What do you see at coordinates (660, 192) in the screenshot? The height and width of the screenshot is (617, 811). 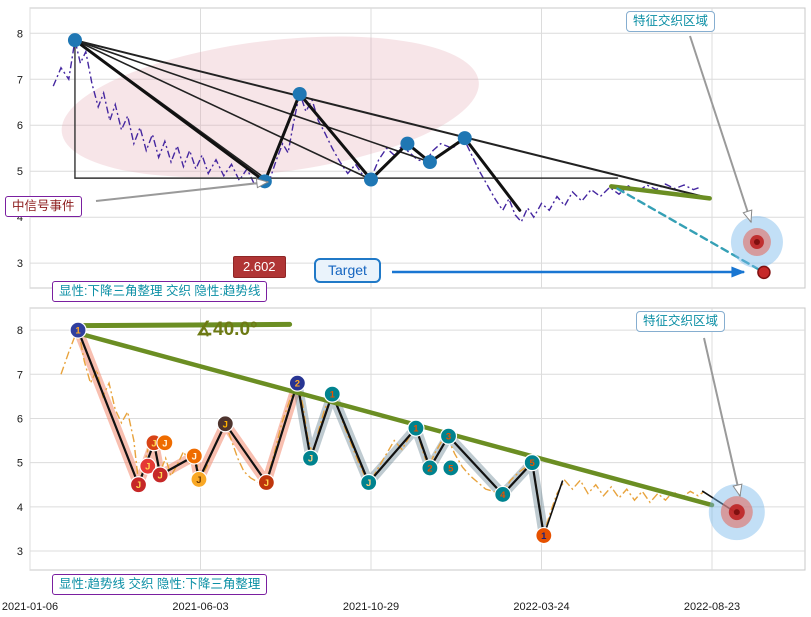 I see `green-extension` at bounding box center [660, 192].